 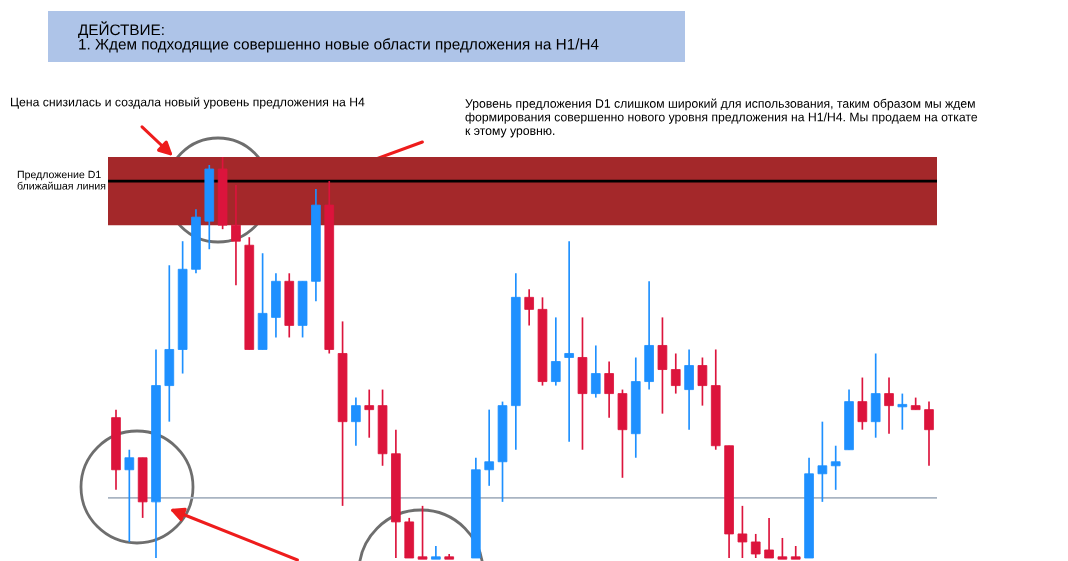 What do you see at coordinates (721, 118) in the screenshot?
I see `text: Уровень предложения D1 слишком широкий для использования, таким образом мы ждем формирования совершенно нового уровня предложения на H1/H4. Мы продаем на откате к этому уровню.` at bounding box center [721, 118].